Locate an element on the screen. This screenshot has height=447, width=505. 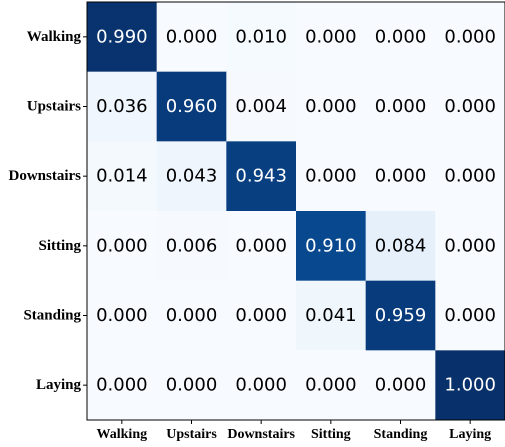
y-tick-label: Laying is located at coordinates (59, 385).